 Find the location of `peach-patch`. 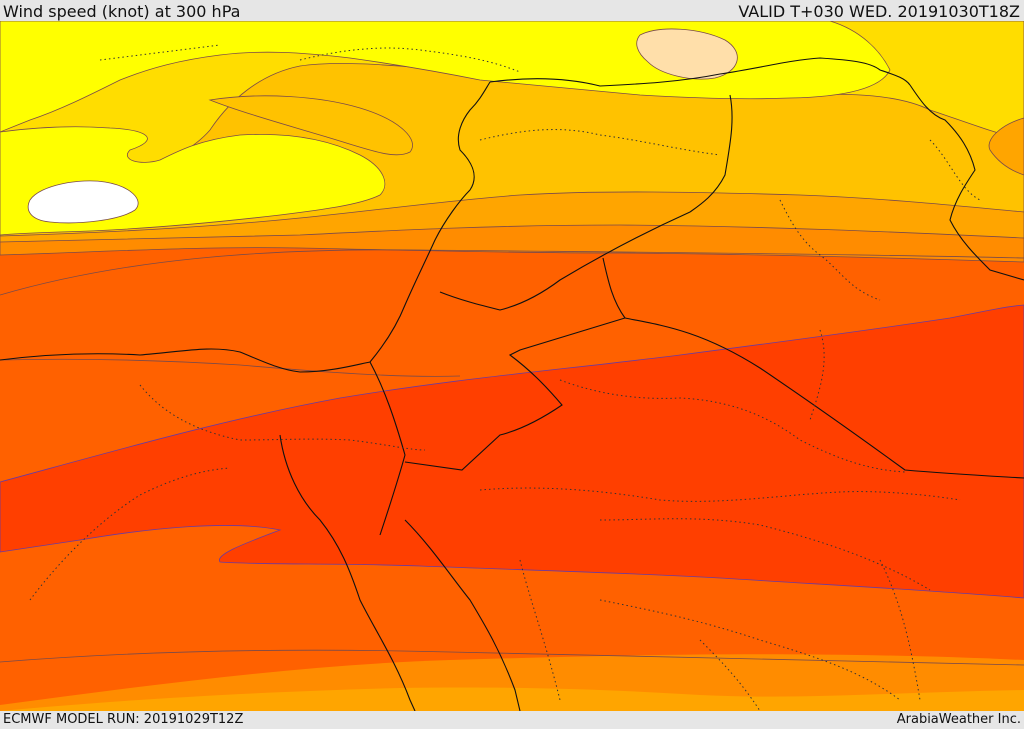

peach-patch is located at coordinates (687, 54).